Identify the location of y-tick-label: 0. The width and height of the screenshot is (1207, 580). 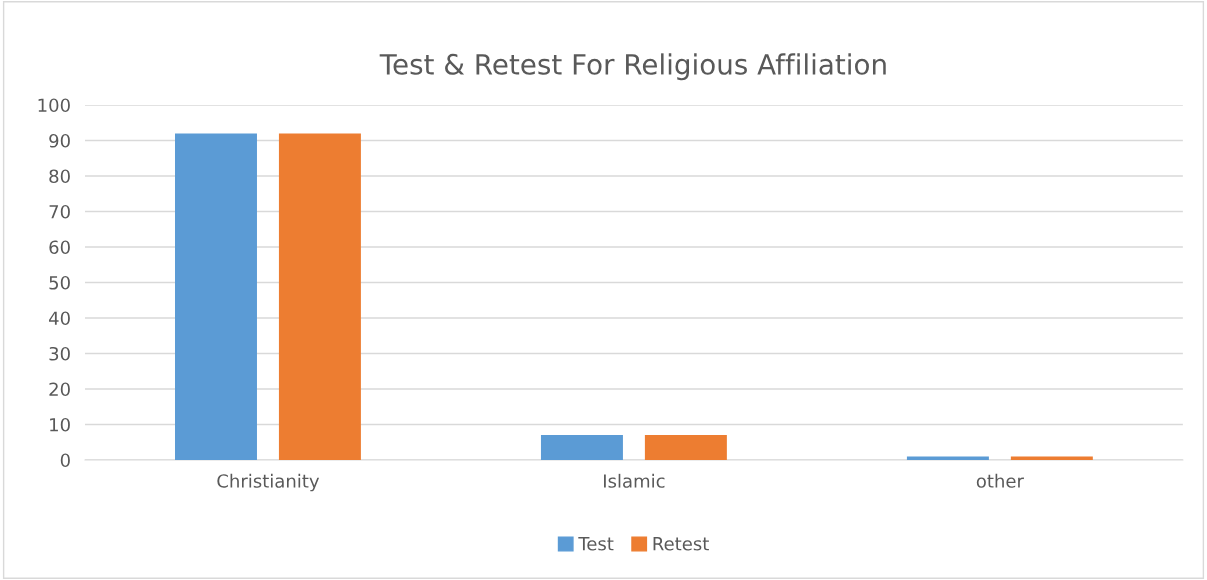
(65, 460).